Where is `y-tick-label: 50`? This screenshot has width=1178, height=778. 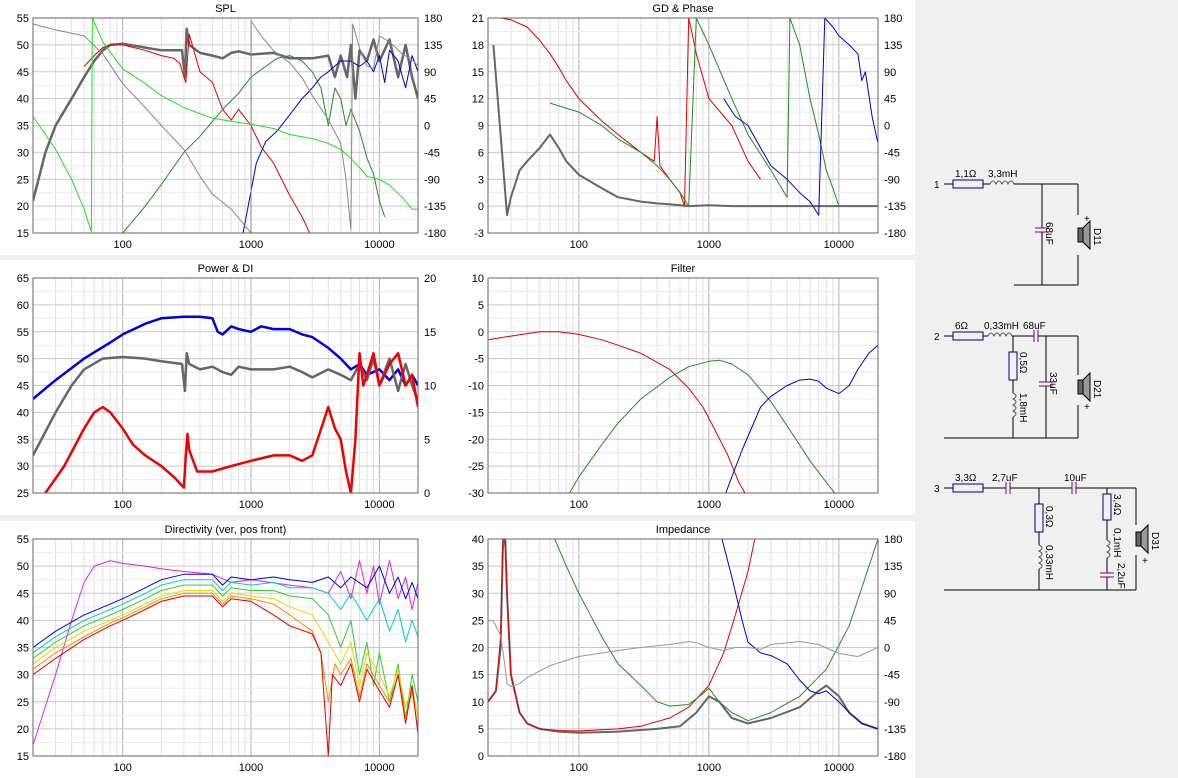 y-tick-label: 50 is located at coordinates (23, 567).